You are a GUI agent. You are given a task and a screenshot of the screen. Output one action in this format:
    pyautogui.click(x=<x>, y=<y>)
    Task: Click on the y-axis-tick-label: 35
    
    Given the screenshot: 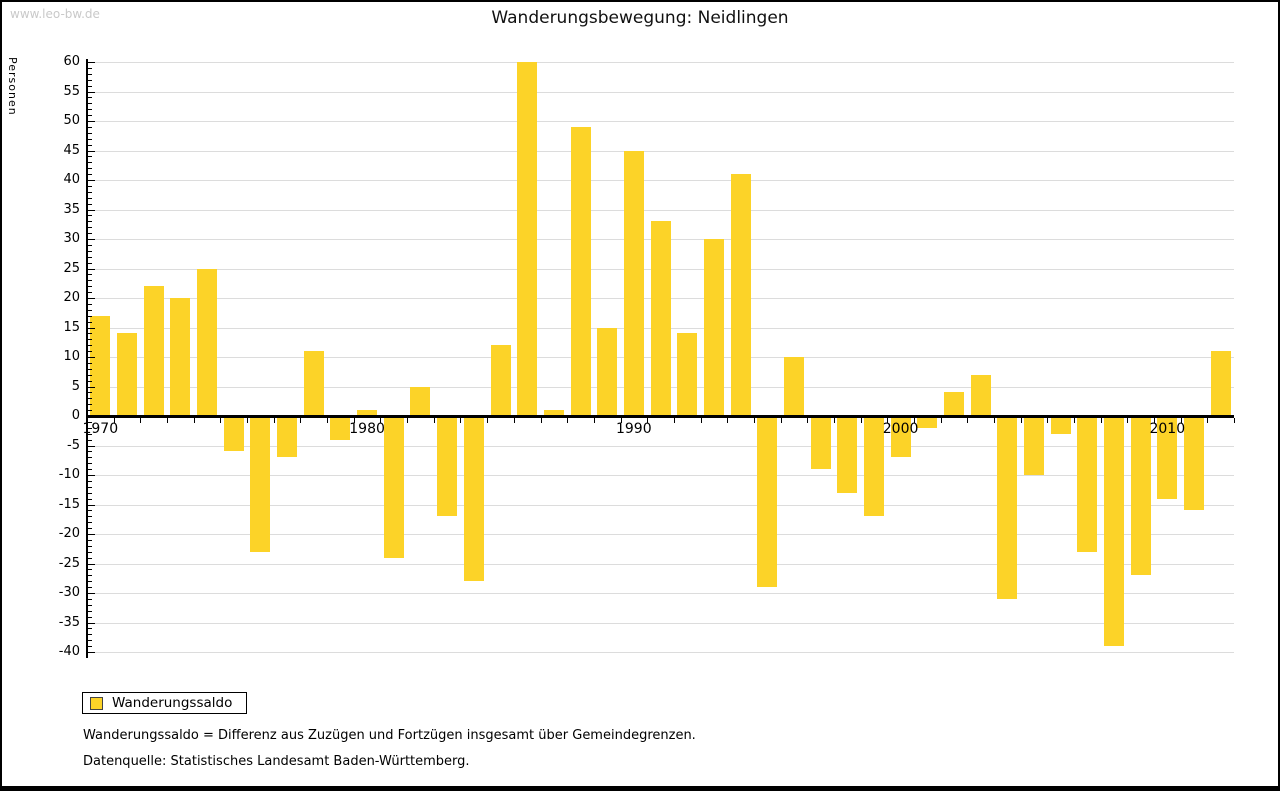 What is the action you would take?
    pyautogui.click(x=71, y=209)
    